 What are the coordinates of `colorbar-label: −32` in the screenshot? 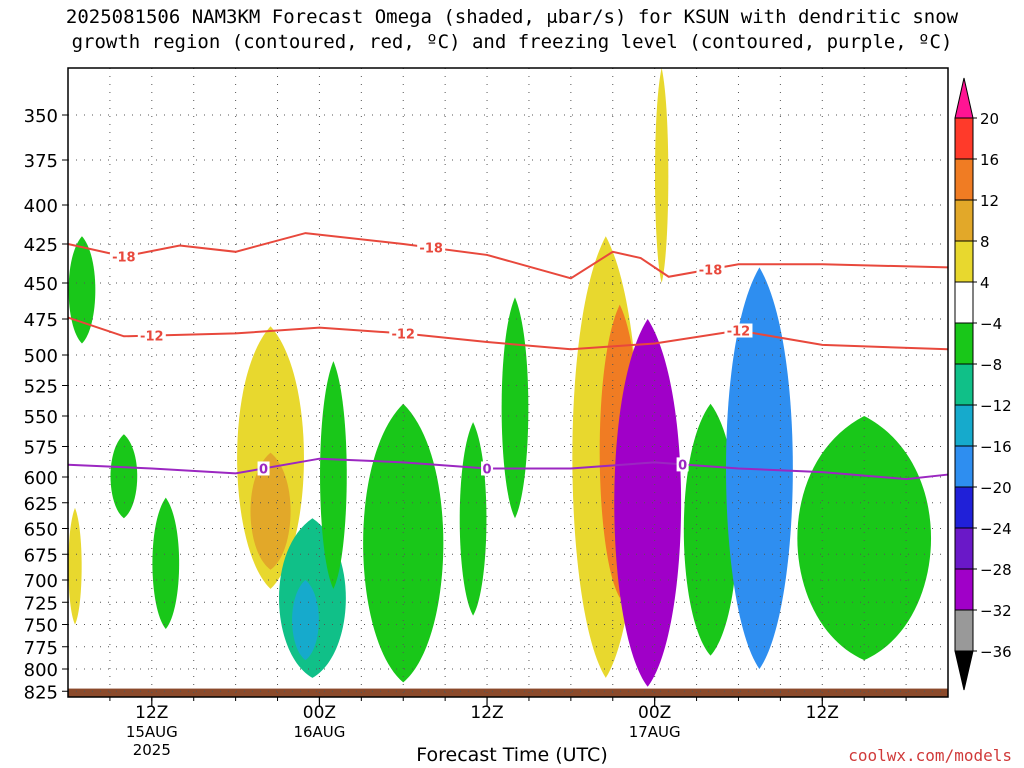 It's located at (996, 611).